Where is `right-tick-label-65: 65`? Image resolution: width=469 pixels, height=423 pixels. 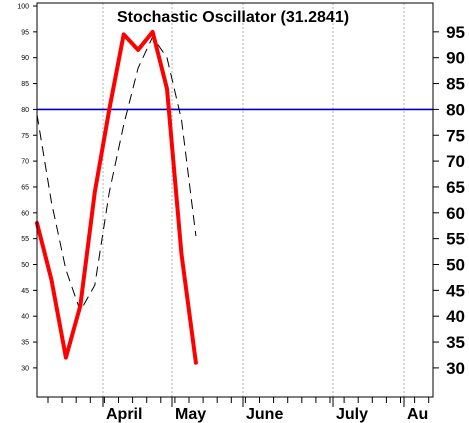
right-tick-label-65: 65 is located at coordinates (455, 187).